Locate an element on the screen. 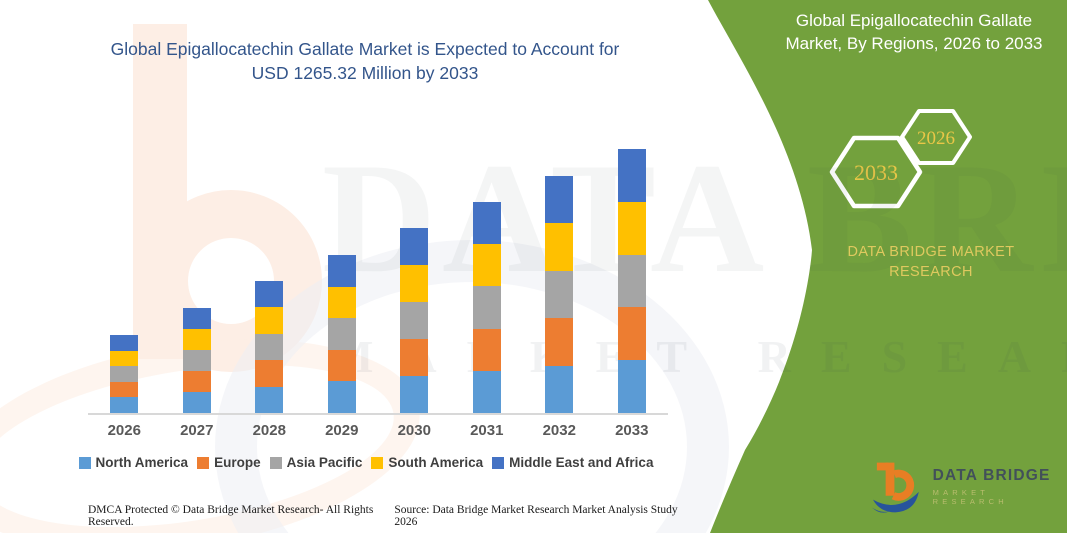 The height and width of the screenshot is (533, 1067). x-tick-label-2026: 2026 is located at coordinates (124, 430).